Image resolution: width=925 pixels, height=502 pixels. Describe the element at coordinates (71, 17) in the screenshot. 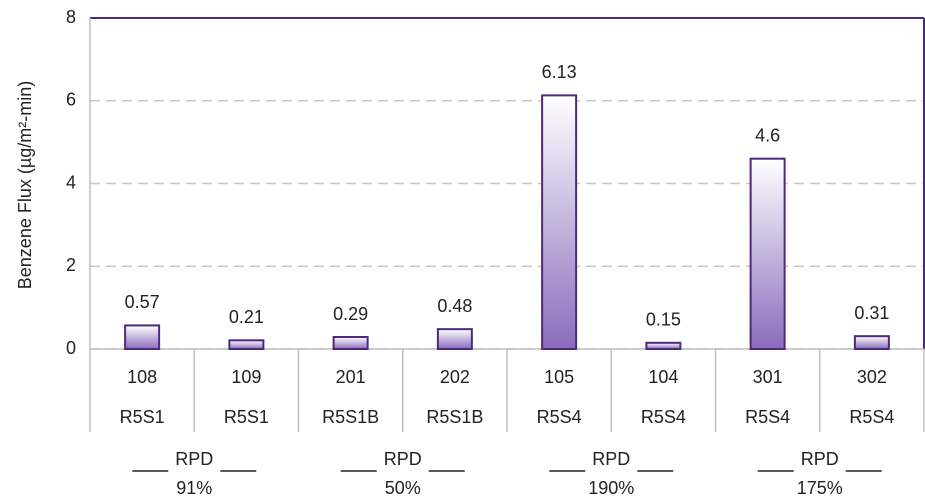

I see `y-tick-label: 8` at that location.